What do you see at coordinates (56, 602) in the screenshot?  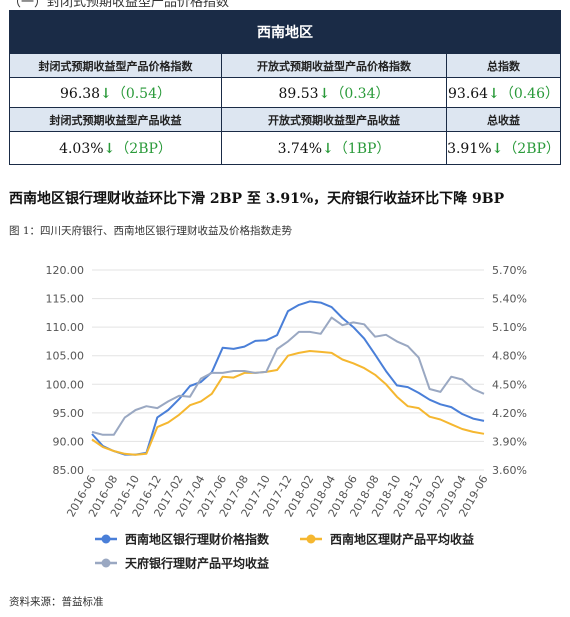 I see `source-note: 资料来源：普益标准` at bounding box center [56, 602].